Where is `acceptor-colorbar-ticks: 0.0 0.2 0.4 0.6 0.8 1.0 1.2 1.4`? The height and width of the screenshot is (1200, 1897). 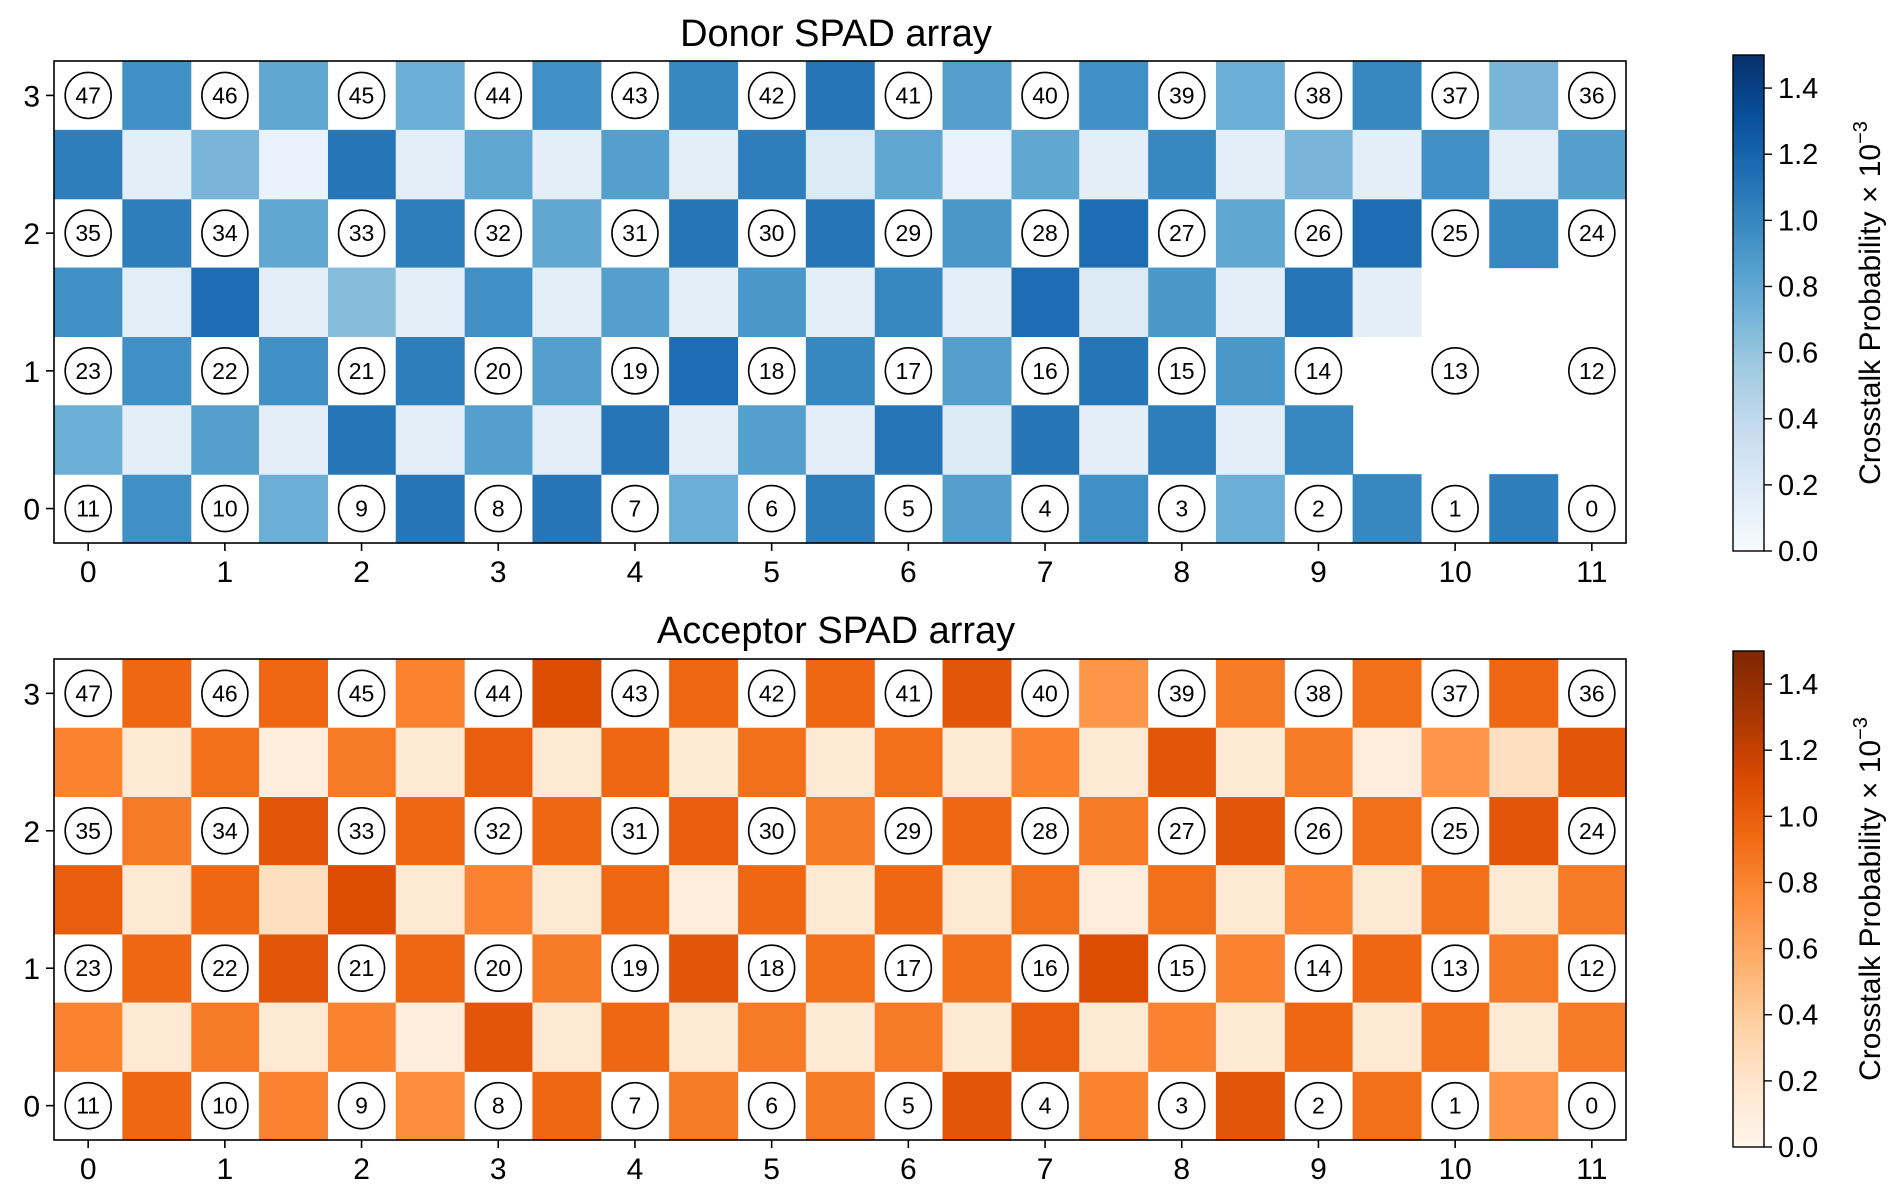 acceptor-colorbar-ticks: 0.0 0.2 0.4 0.6 0.8 1.0 1.2 1.4 is located at coordinates (1791, 916).